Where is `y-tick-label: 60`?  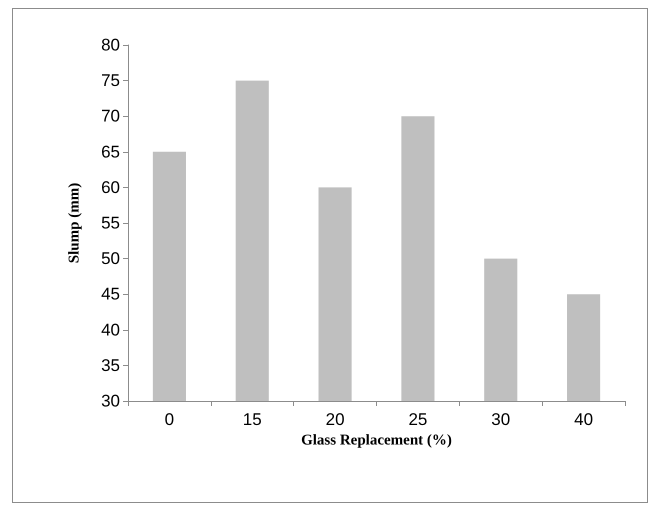
y-tick-label: 60 is located at coordinates (110, 187).